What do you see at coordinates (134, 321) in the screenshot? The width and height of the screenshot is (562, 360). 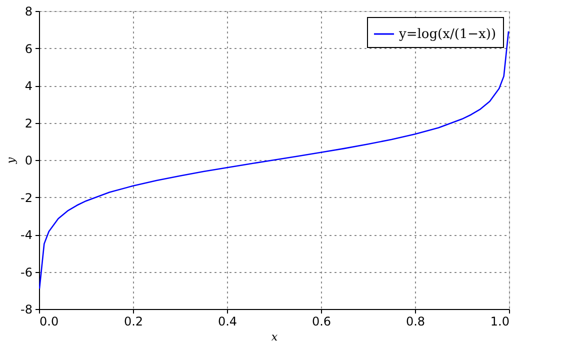 I see `x-tick-label: 0.2` at bounding box center [134, 321].